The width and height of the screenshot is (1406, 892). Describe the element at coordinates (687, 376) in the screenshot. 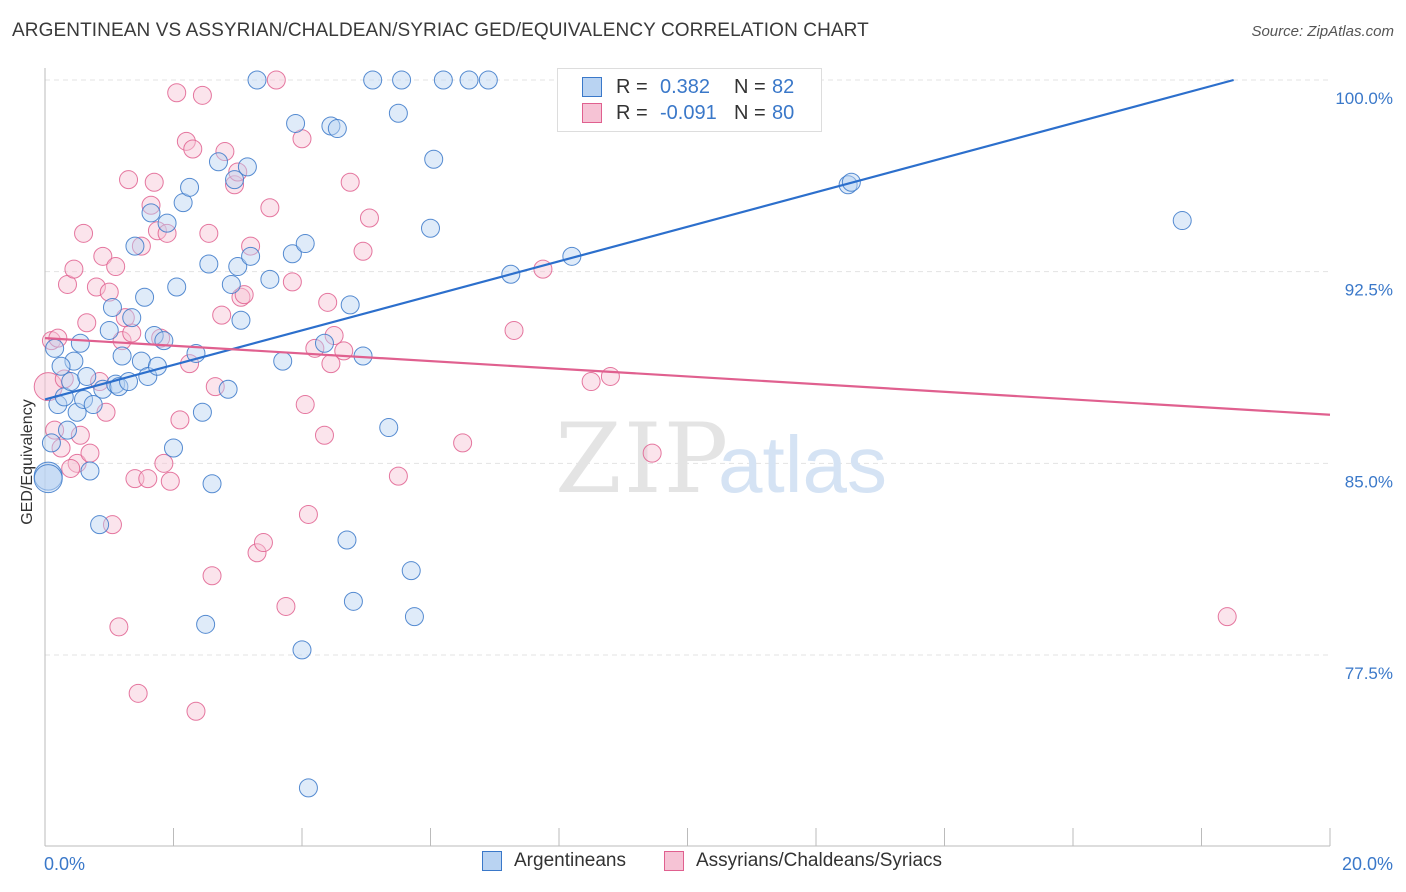

I see `trend-line-assyrians` at that location.